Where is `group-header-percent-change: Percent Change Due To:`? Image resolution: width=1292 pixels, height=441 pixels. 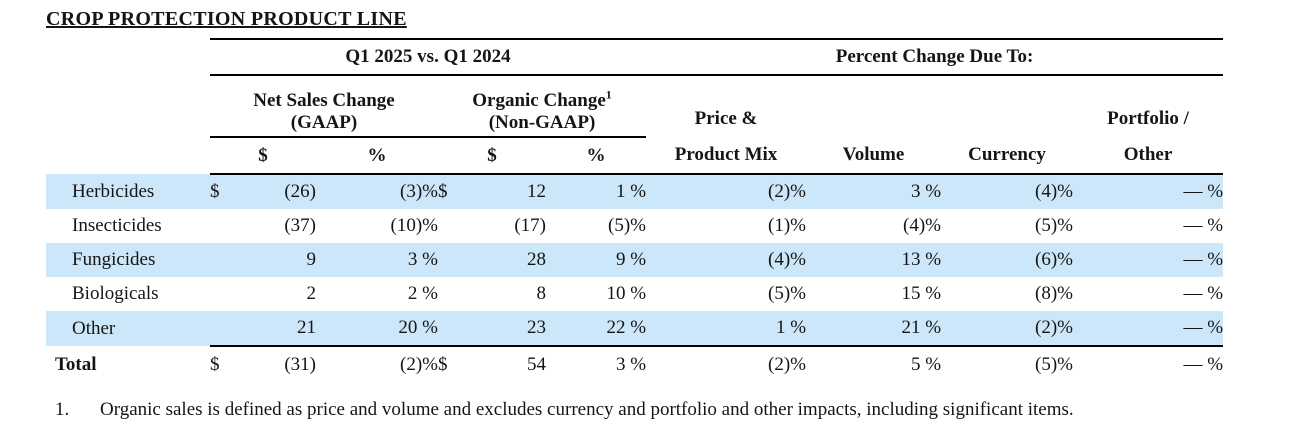
group-header-percent-change: Percent Change Due To: is located at coordinates (935, 57).